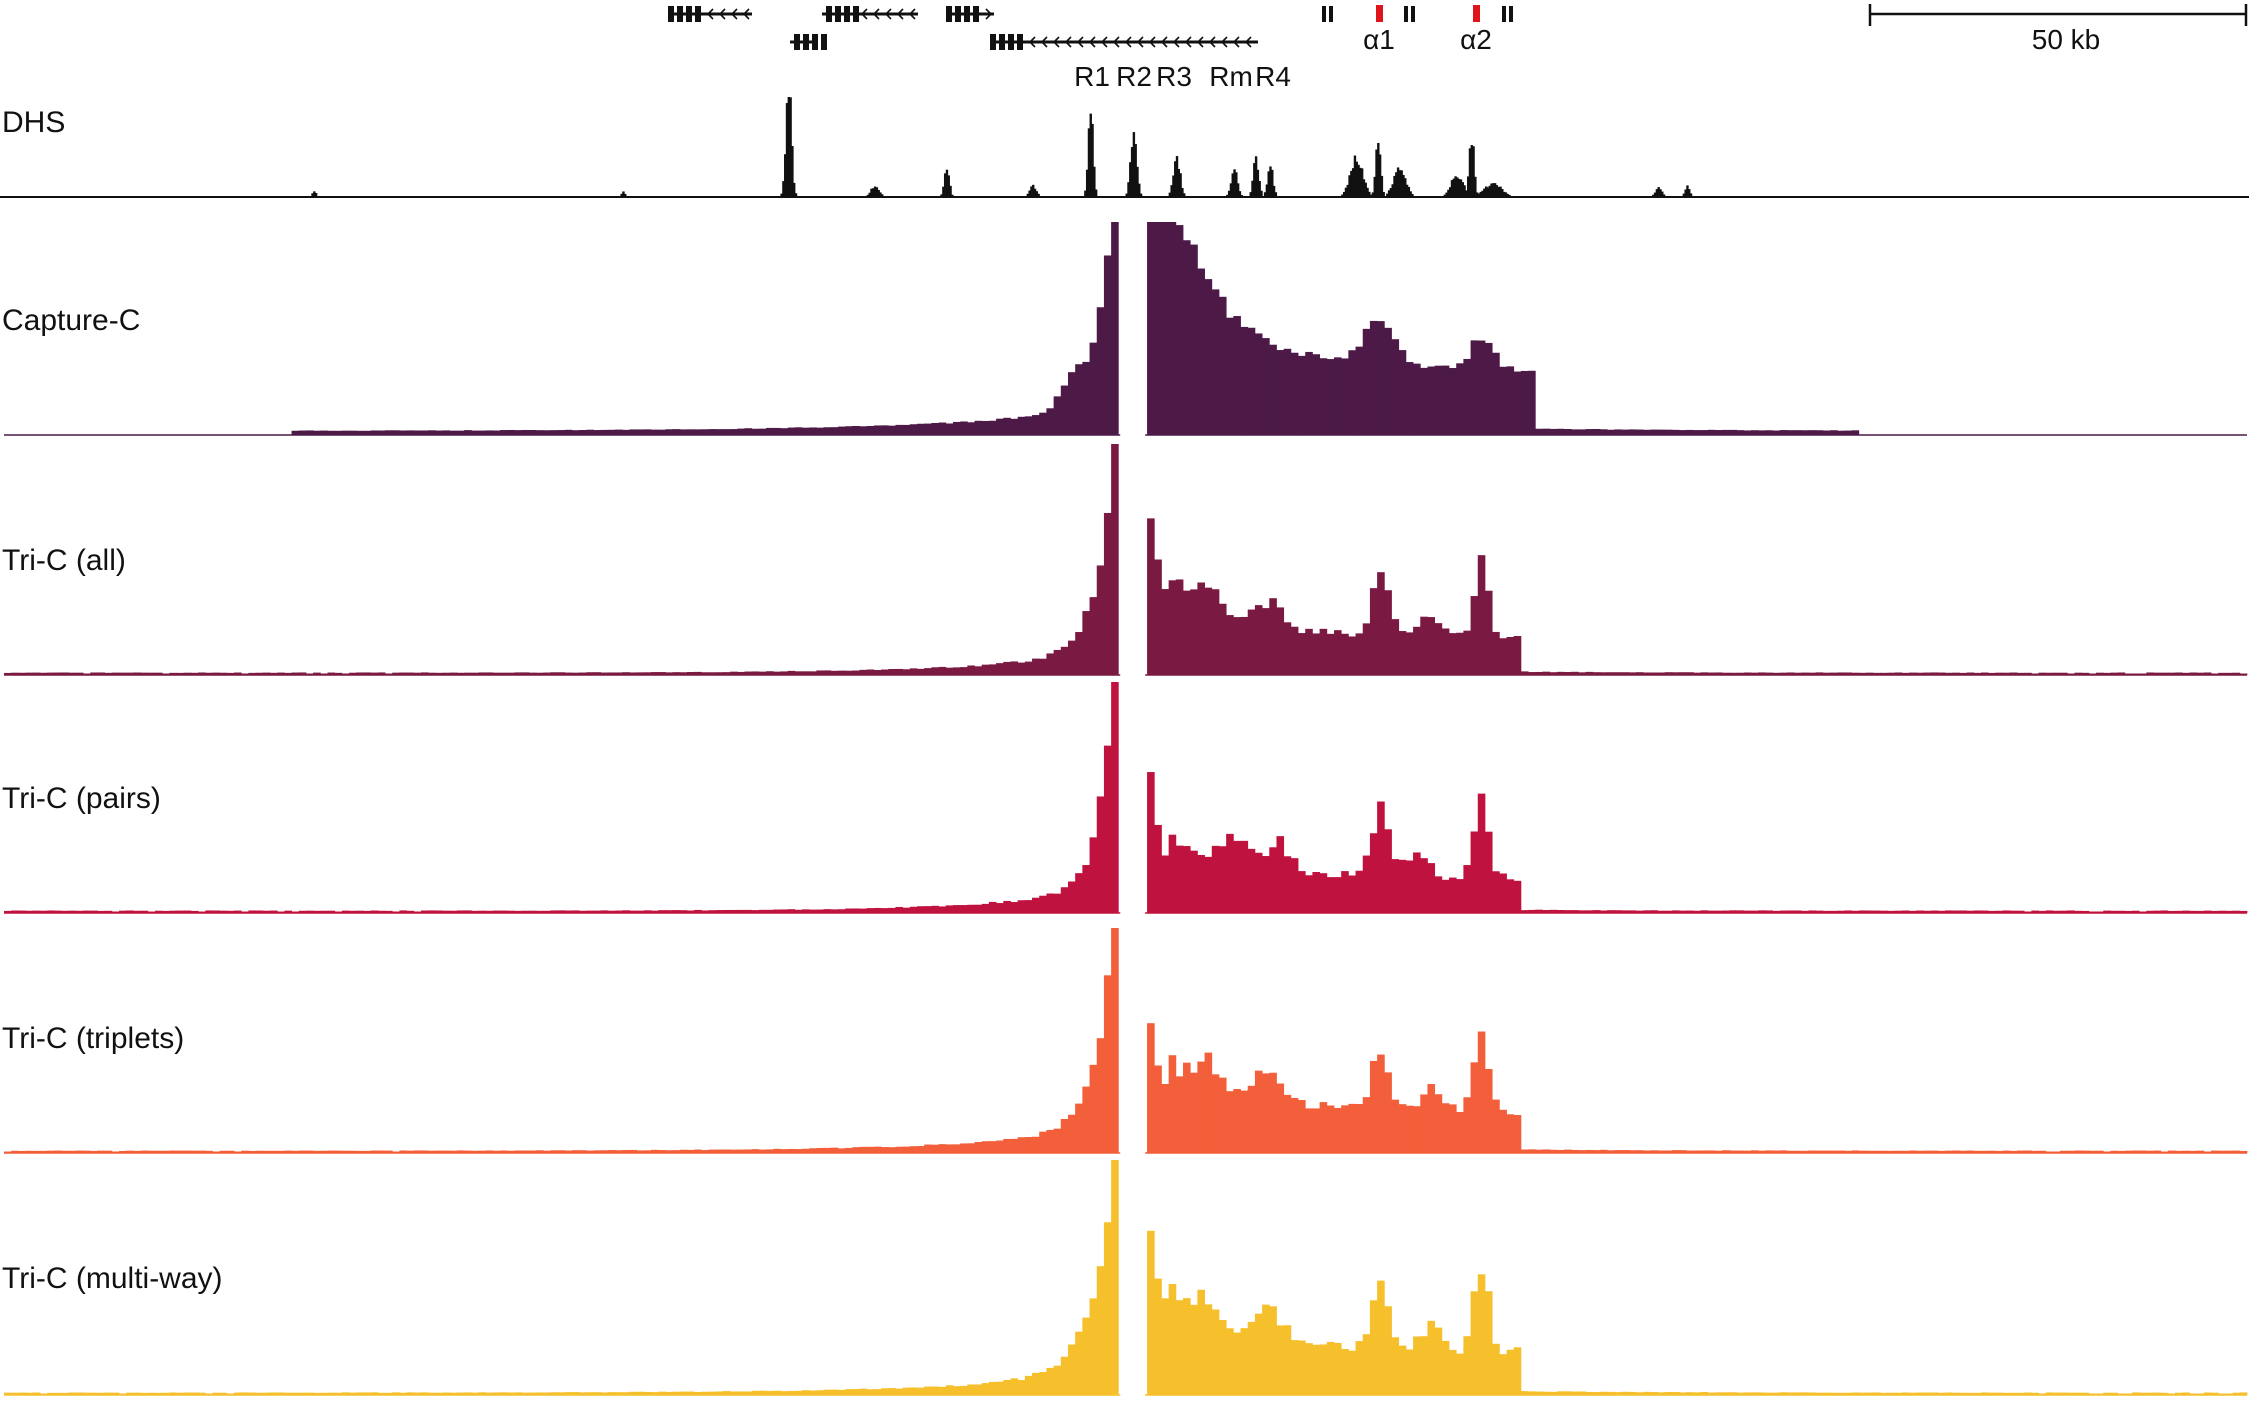  What do you see at coordinates (1507, 14) in the screenshot?
I see `gene-model` at bounding box center [1507, 14].